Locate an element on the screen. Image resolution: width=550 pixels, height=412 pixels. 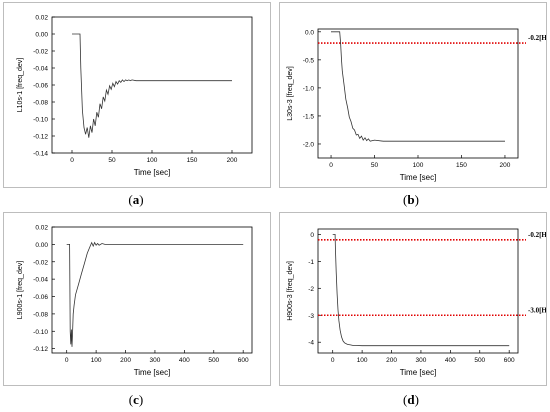
y-axis-label: L900s-1 [freq_dev] is located at coordinates (20, 290).